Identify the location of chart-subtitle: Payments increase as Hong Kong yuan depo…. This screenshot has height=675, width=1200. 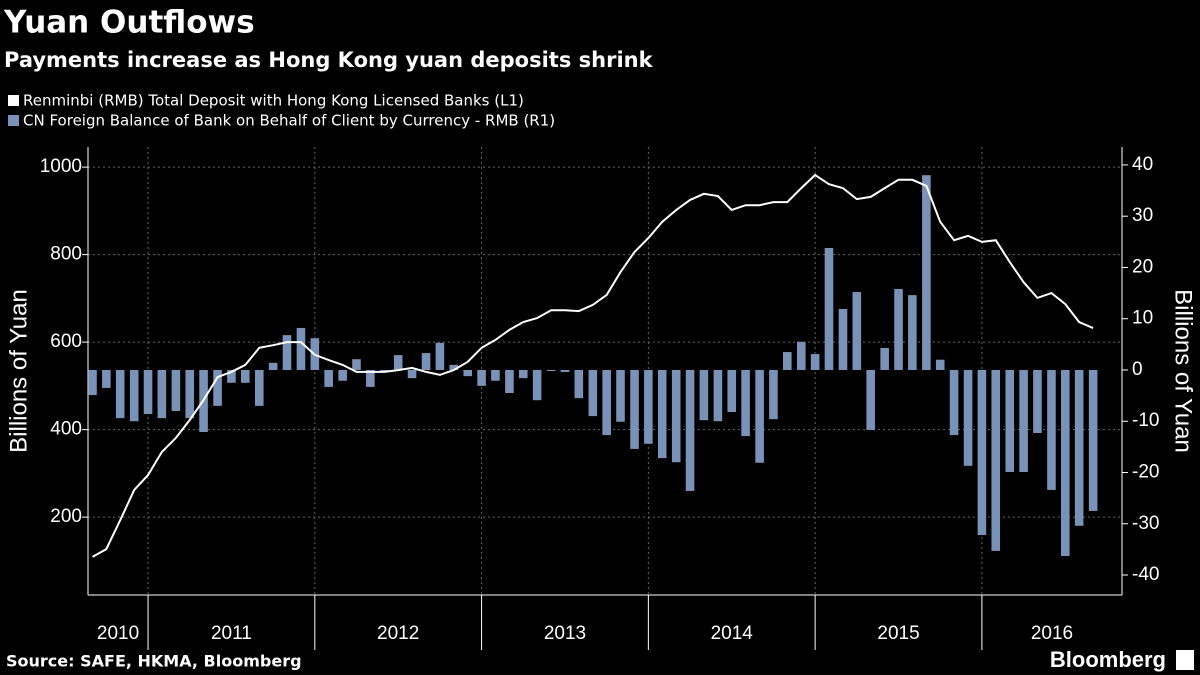
(329, 60).